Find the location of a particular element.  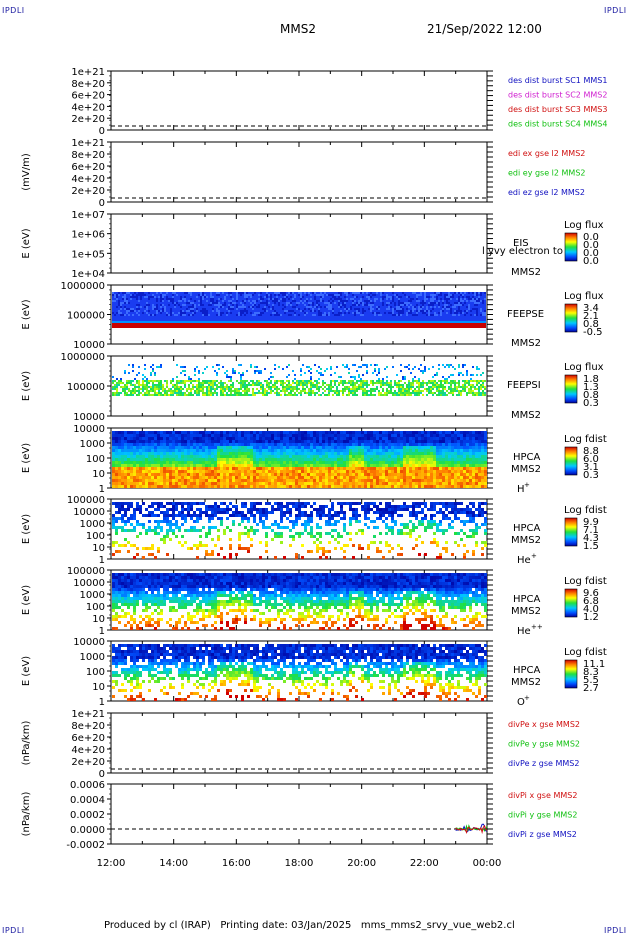

y-tick-label: 6e+20 is located at coordinates (88, 167).